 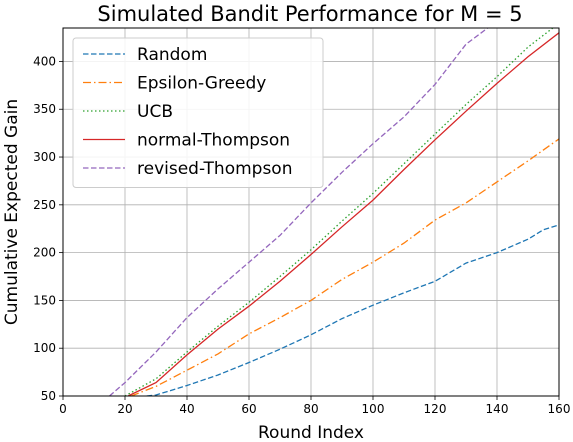 I want to click on x-axis-label: Round Index, so click(x=311, y=432).